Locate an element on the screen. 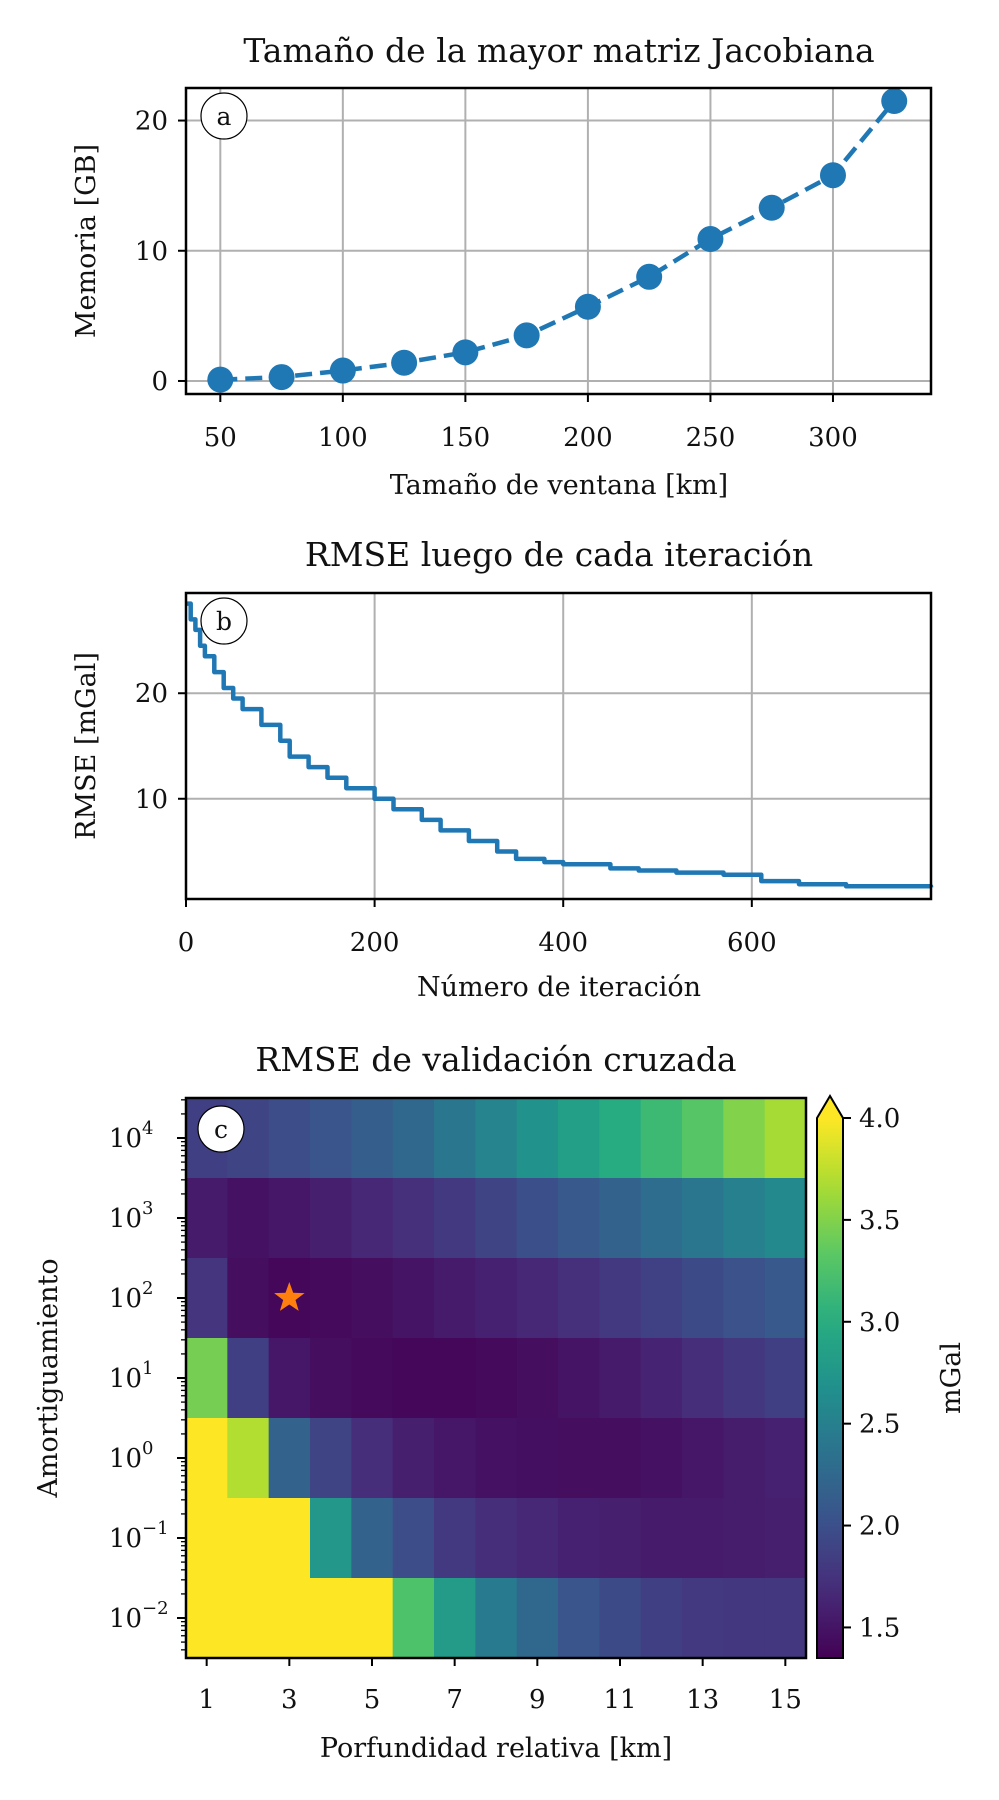  colorbar-extend-arrow is located at coordinates (830, 1107).